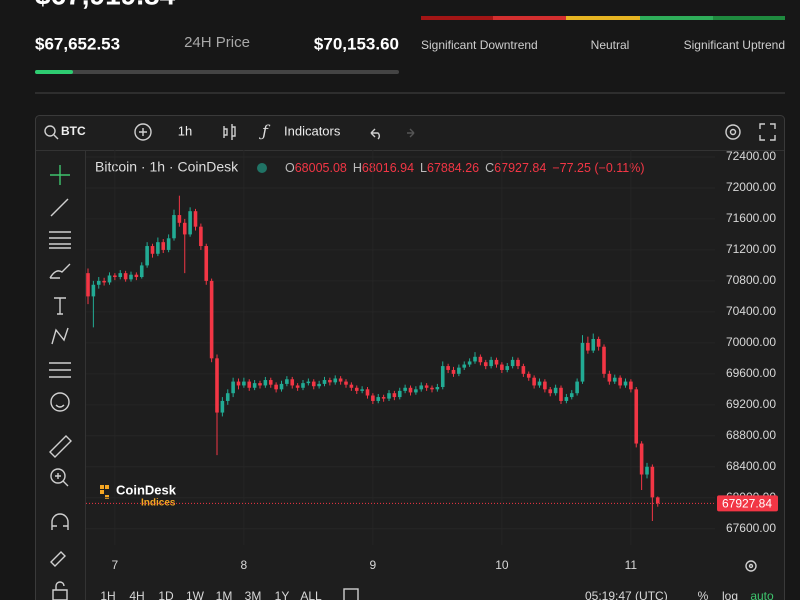 The height and width of the screenshot is (600, 800). What do you see at coordinates (321, 168) in the screenshot?
I see `ohlc-value: 68005.08` at bounding box center [321, 168].